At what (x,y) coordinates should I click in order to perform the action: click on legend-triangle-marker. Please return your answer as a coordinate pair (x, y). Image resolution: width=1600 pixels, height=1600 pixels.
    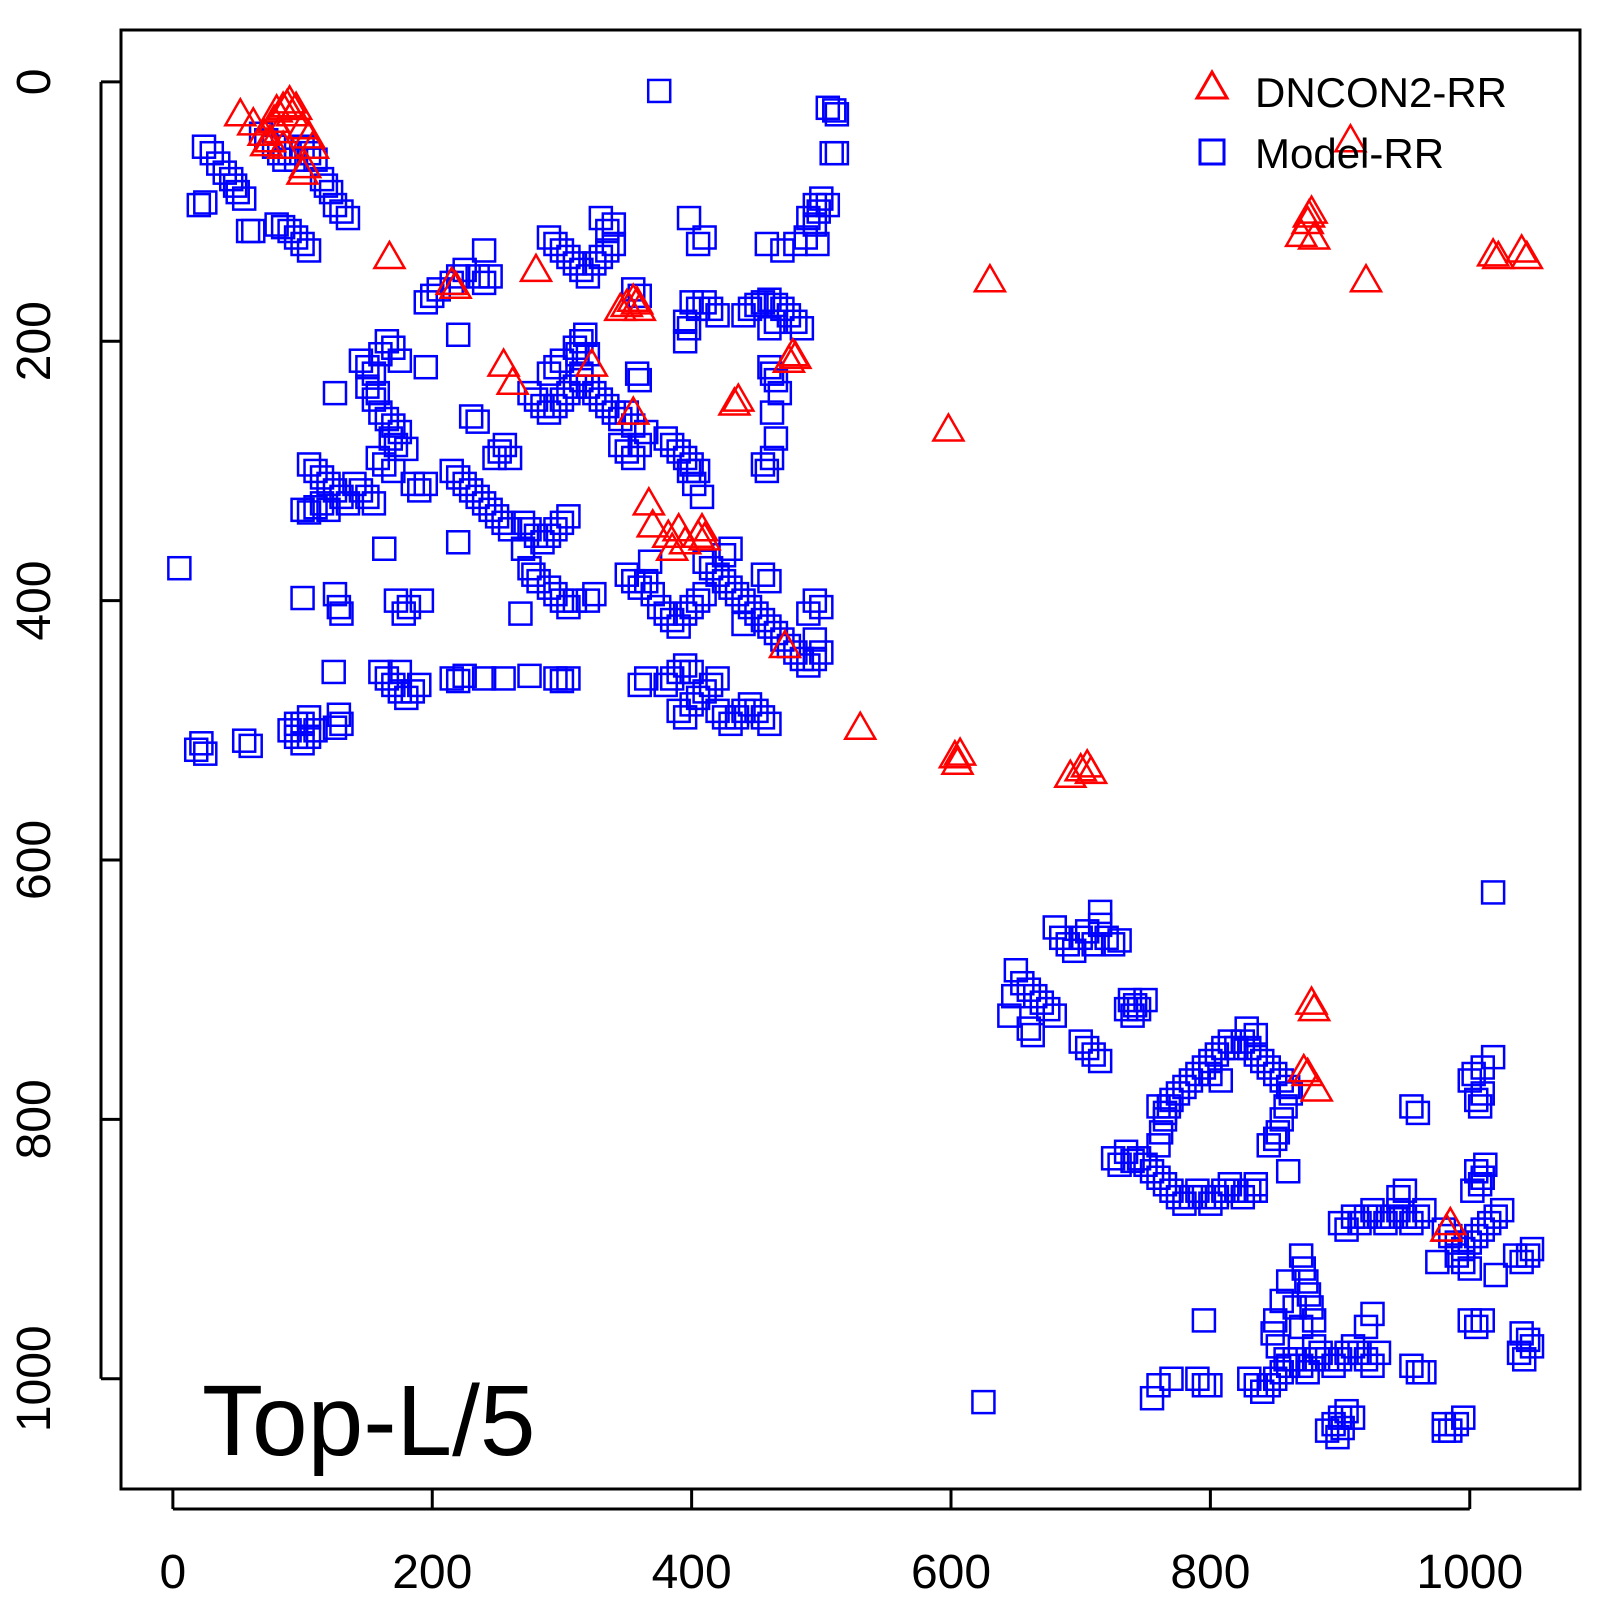
    Looking at the image, I should click on (1212, 84).